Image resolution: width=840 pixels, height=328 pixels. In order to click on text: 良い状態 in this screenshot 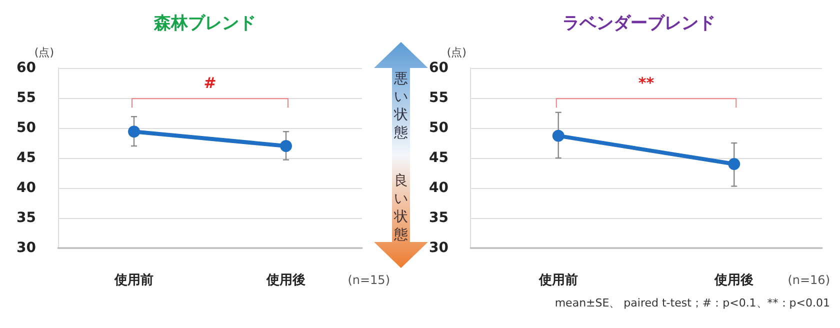, I will do `click(401, 208)`.